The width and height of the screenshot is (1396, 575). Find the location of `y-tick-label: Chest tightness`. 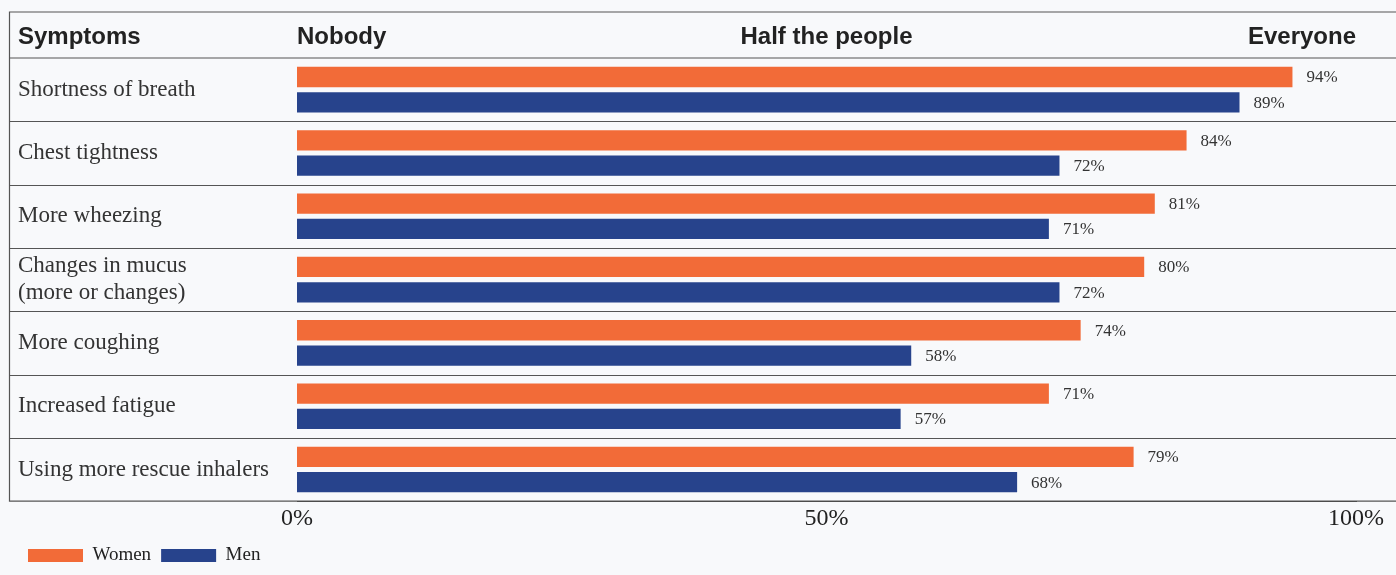

y-tick-label: Chest tightness is located at coordinates (88, 152).